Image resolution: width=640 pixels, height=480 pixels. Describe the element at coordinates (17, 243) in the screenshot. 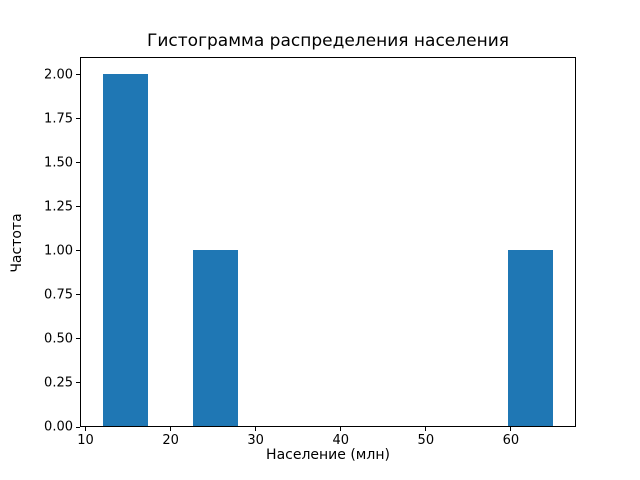

I see `y-axis-label: Частота` at that location.